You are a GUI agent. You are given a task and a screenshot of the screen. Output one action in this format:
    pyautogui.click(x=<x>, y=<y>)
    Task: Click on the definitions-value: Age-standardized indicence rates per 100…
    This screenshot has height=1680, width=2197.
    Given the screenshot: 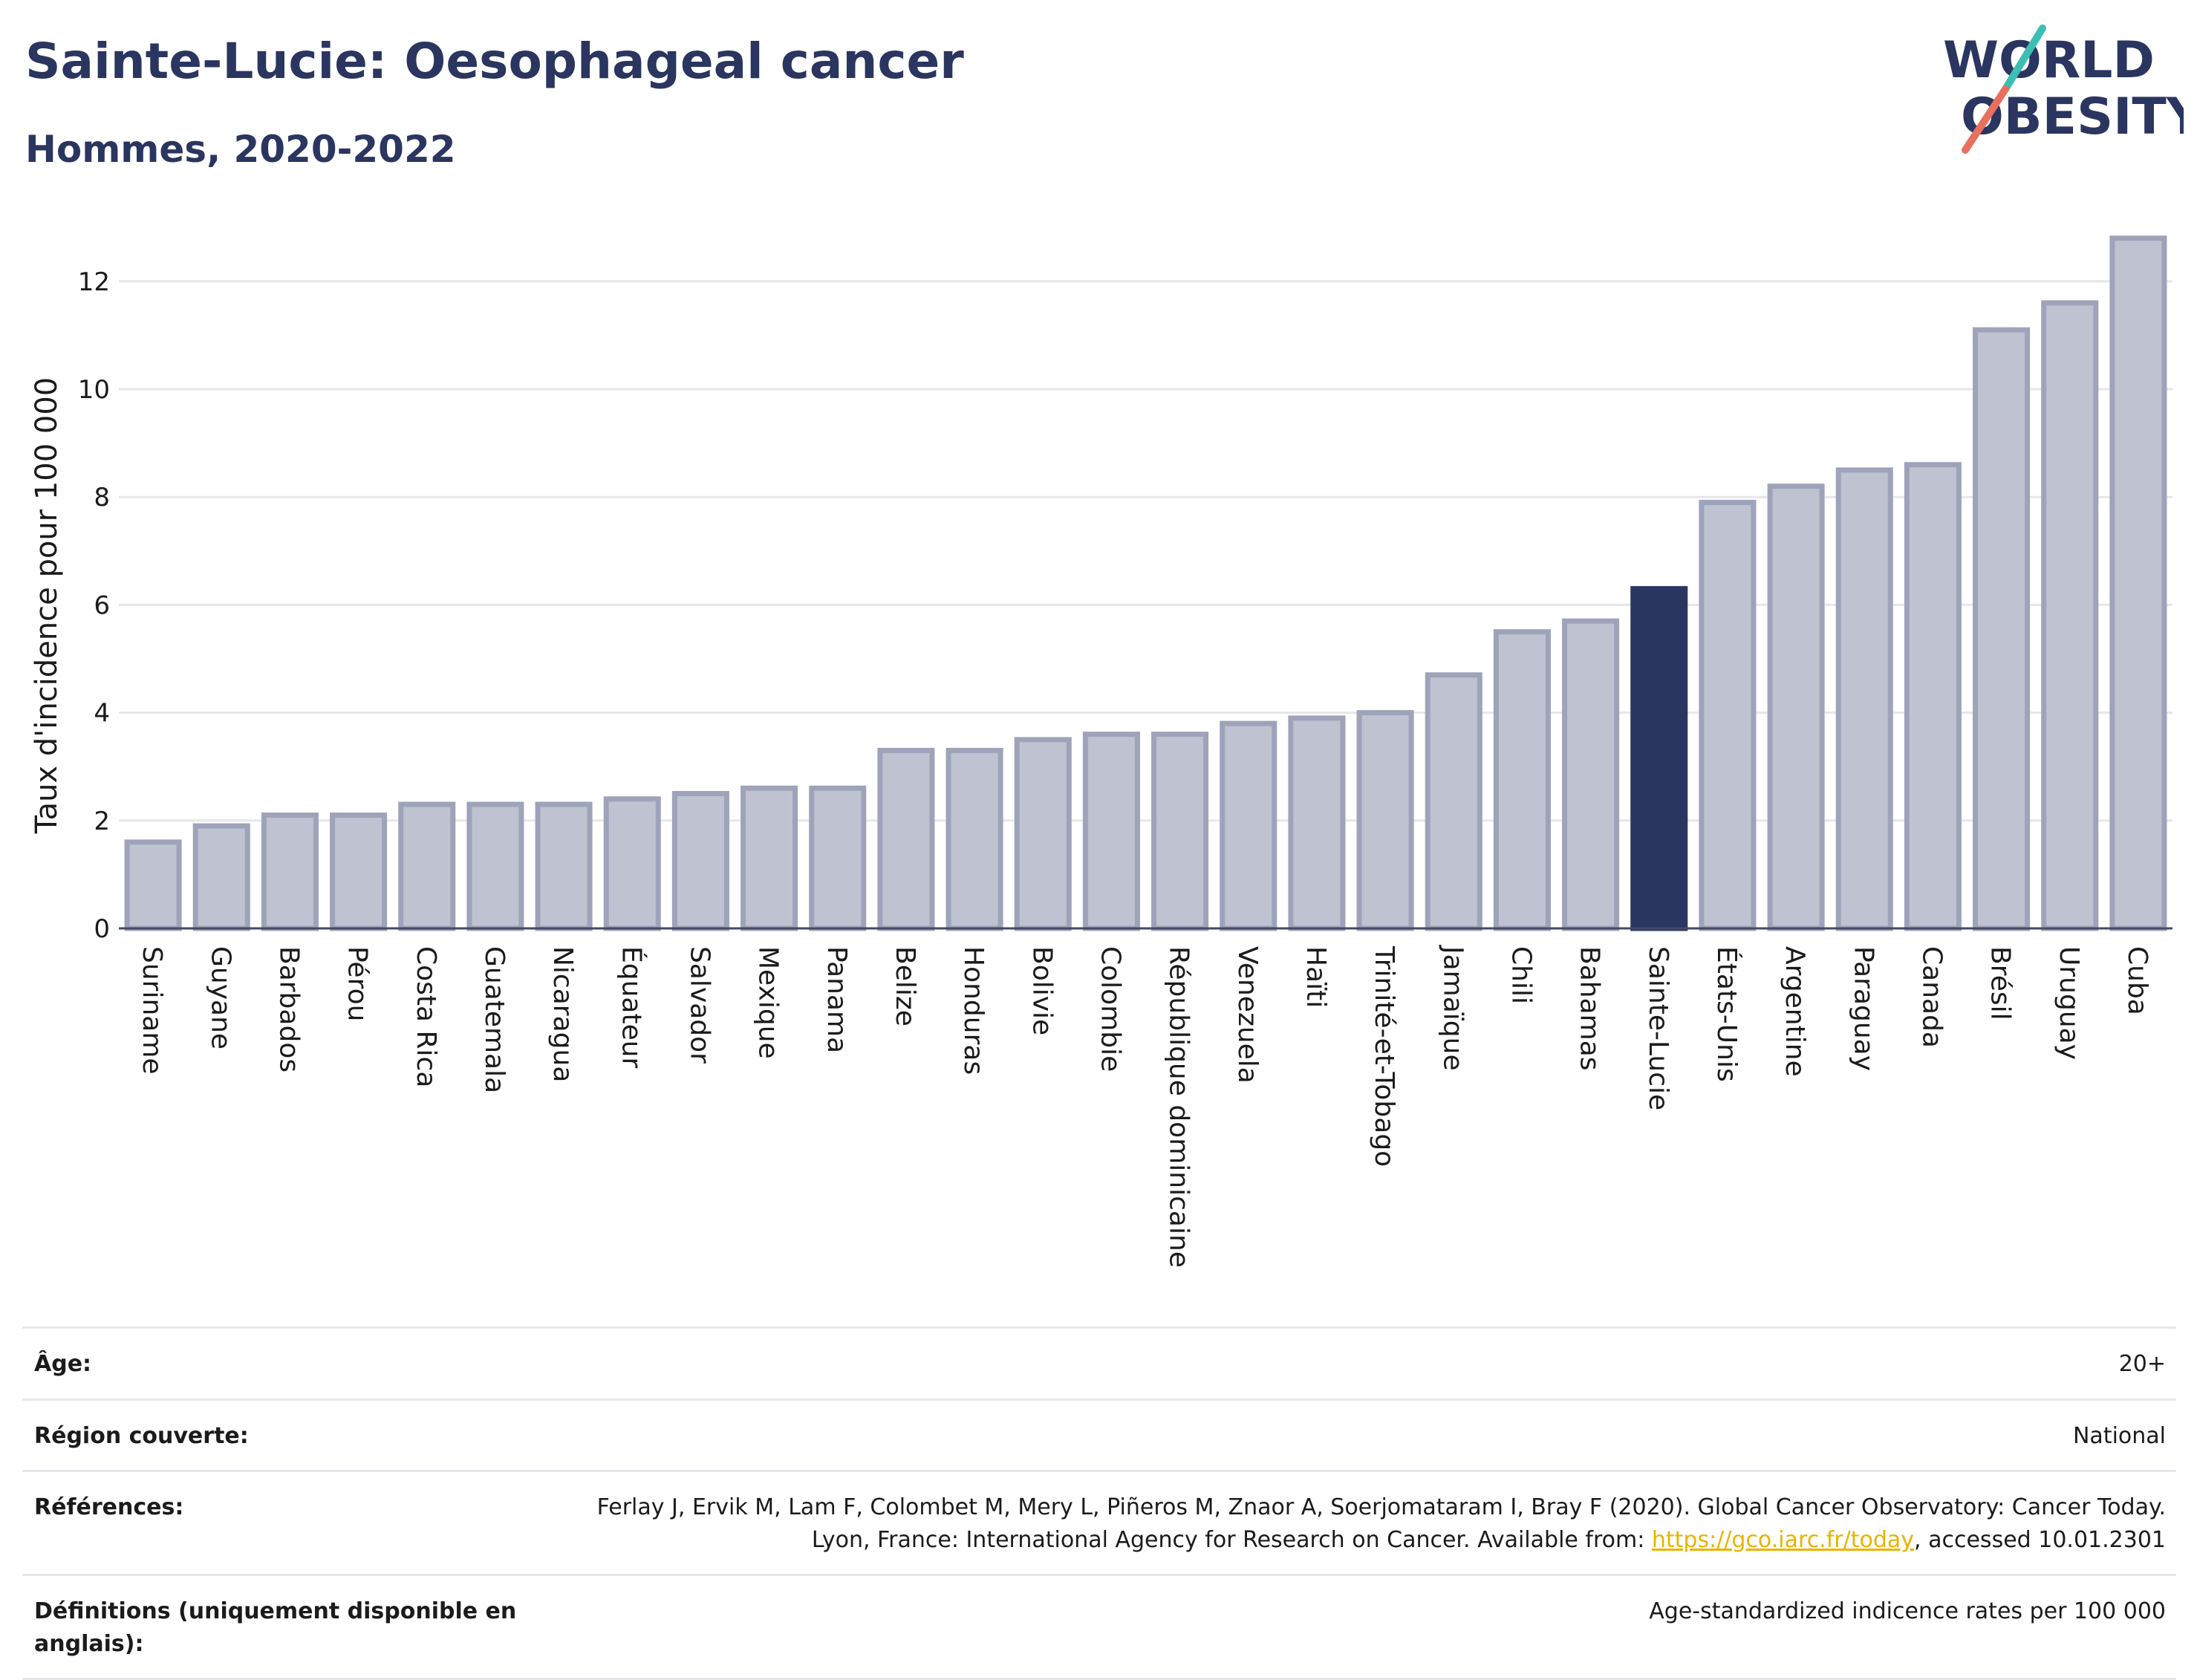 What is the action you would take?
    pyautogui.click(x=1907, y=1611)
    